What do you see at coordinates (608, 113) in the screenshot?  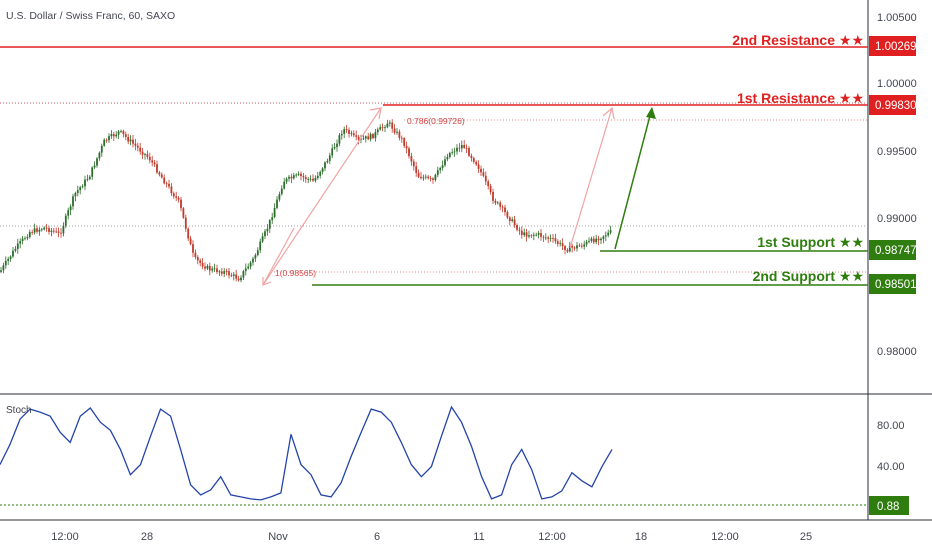 I see `arrowhead` at bounding box center [608, 113].